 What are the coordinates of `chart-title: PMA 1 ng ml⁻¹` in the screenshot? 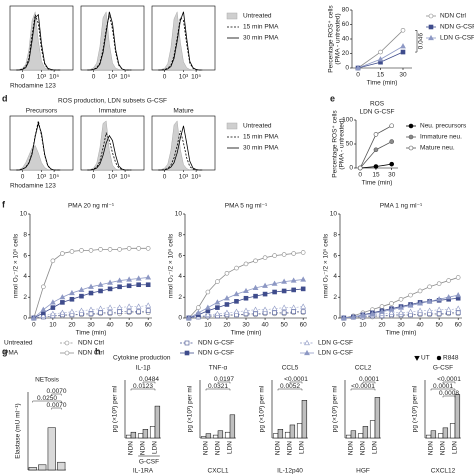 It's located at (401, 206).